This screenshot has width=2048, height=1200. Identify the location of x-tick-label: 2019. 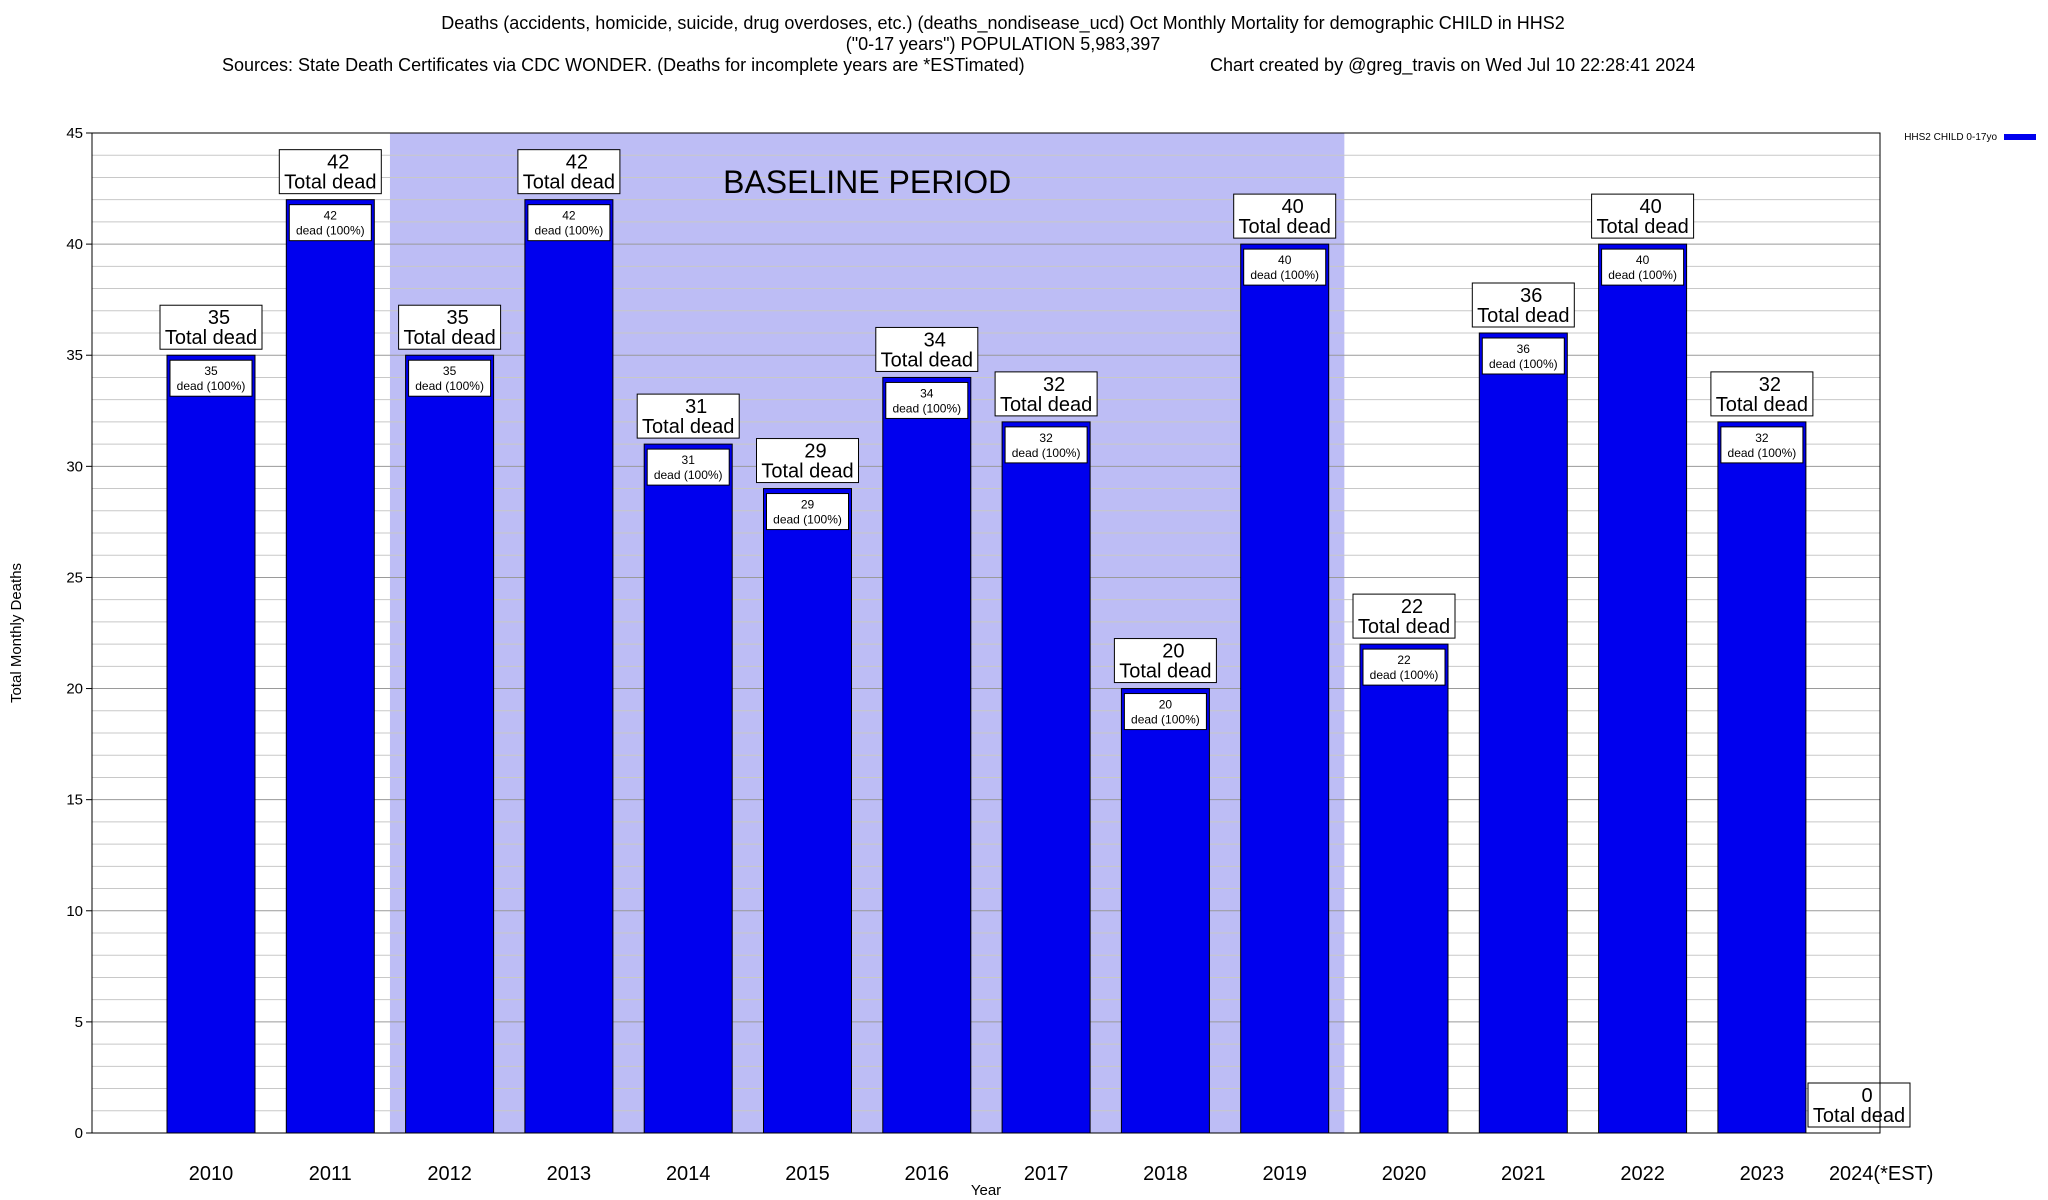
(1284, 1174).